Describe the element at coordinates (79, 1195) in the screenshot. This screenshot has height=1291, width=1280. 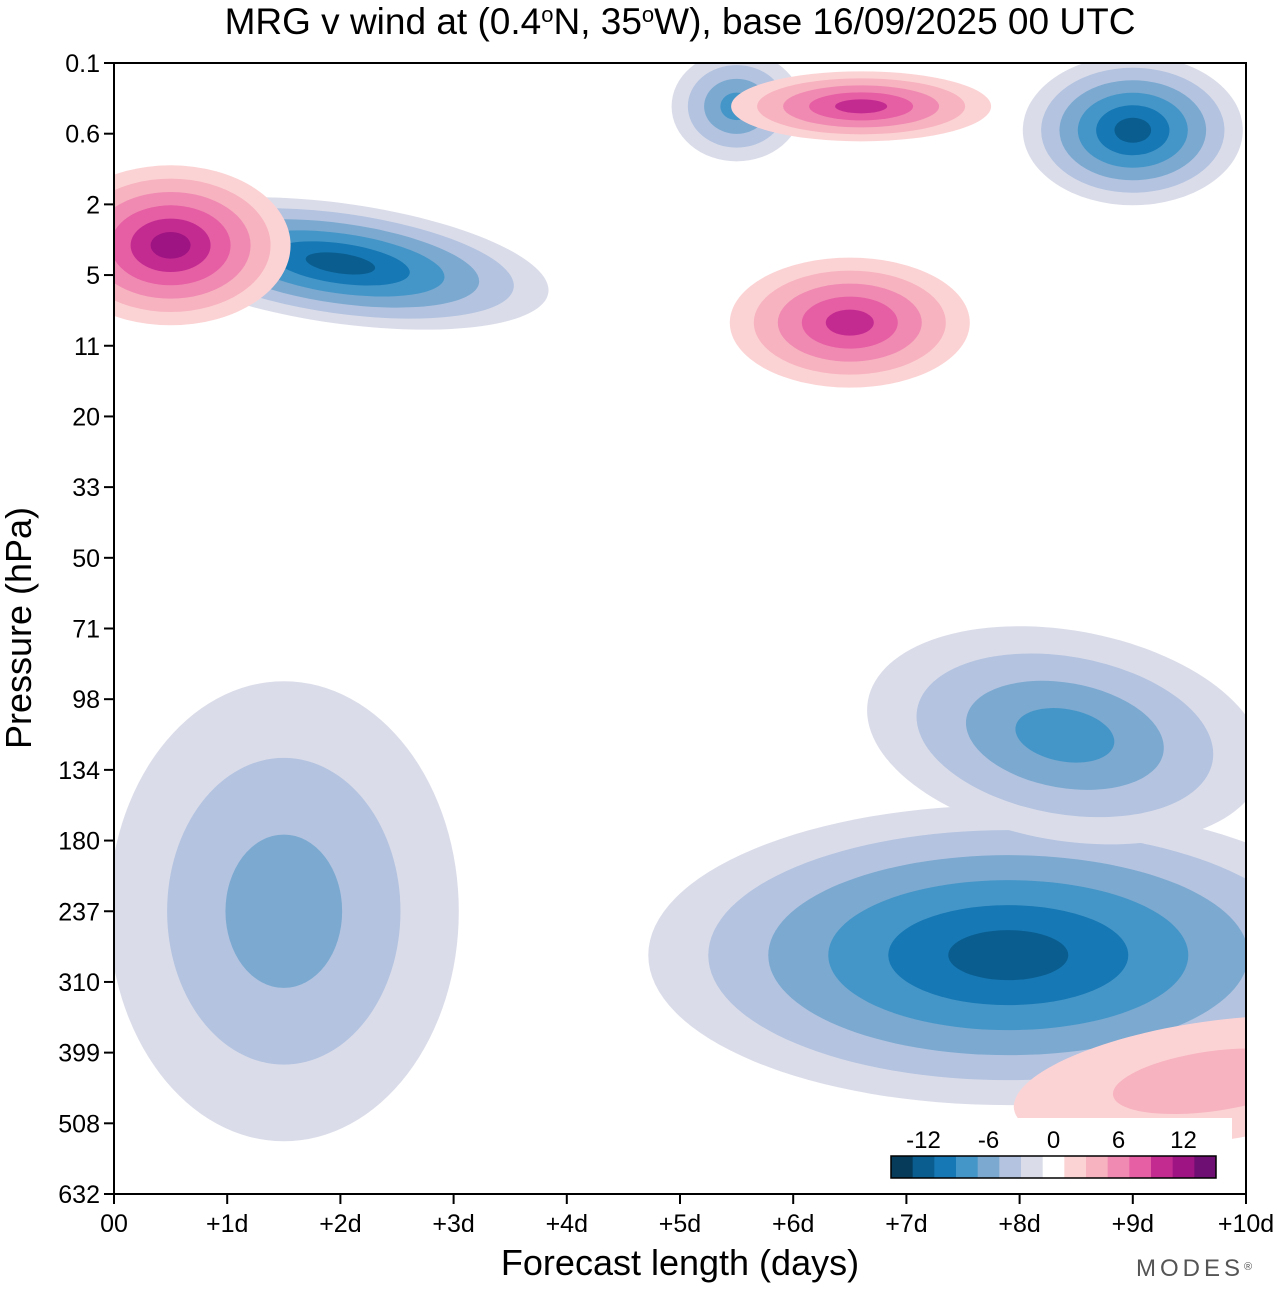
I see `y-tick-label: 632` at that location.